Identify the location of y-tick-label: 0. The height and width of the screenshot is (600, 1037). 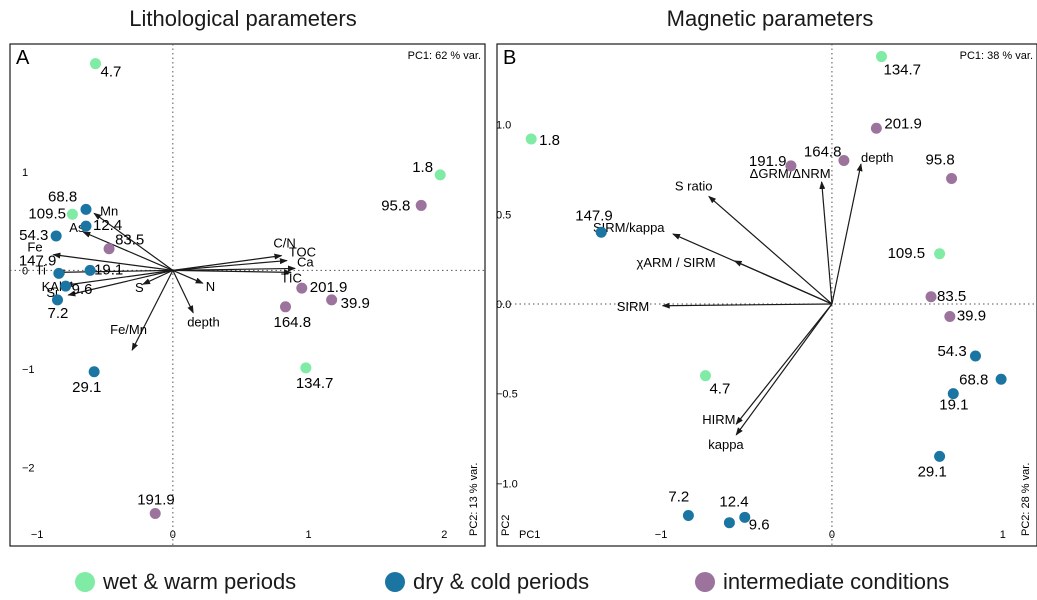
(25, 271).